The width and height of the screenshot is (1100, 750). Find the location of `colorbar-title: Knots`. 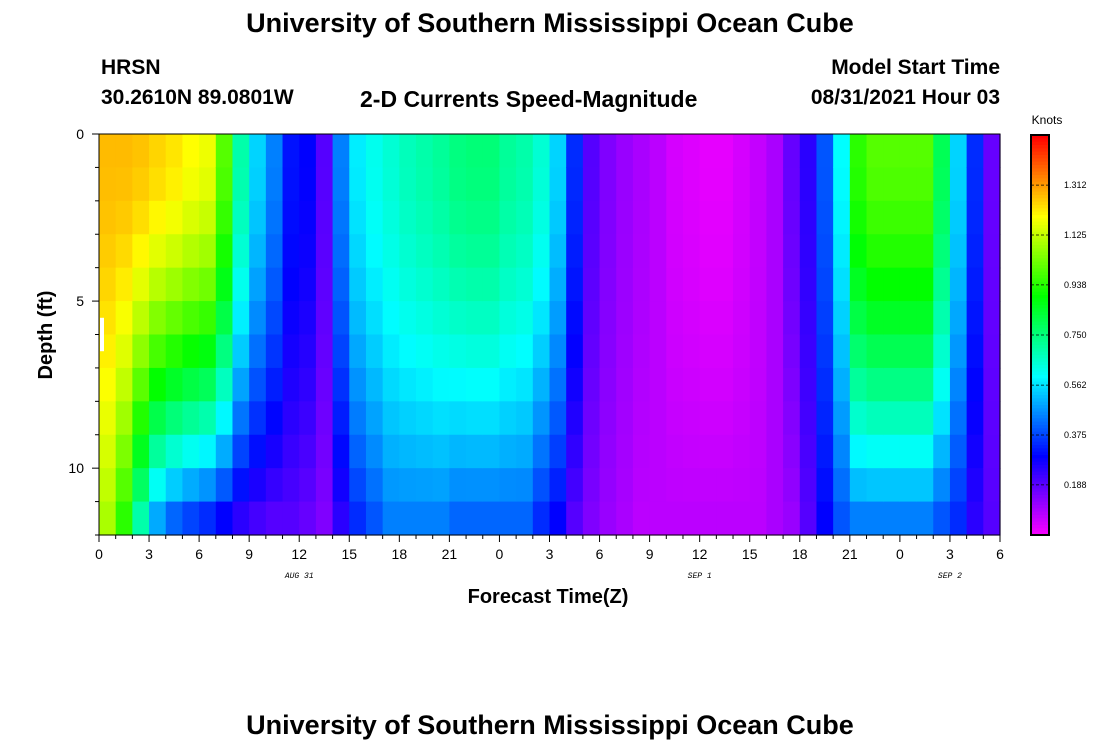

colorbar-title: Knots is located at coordinates (1047, 120).